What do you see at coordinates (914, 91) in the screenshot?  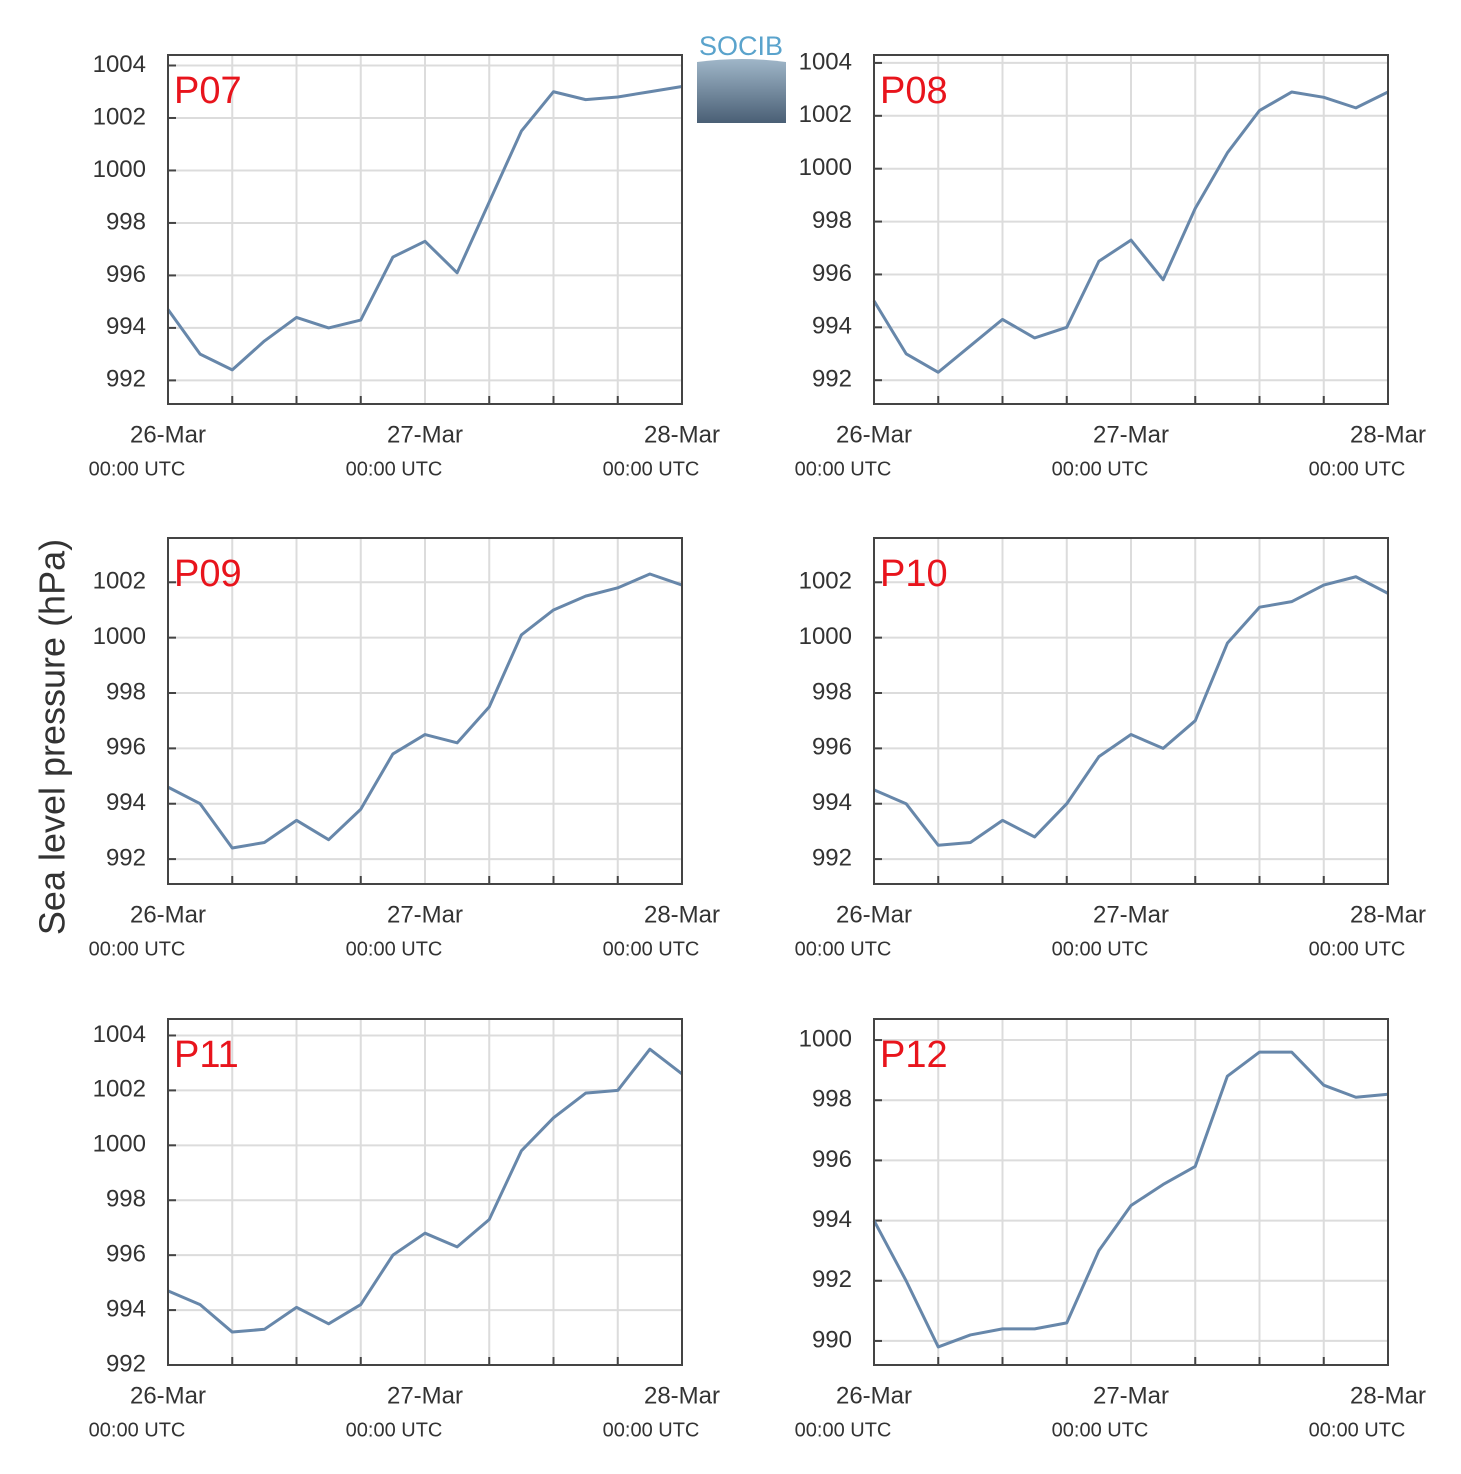 I see `panel-title: P08` at bounding box center [914, 91].